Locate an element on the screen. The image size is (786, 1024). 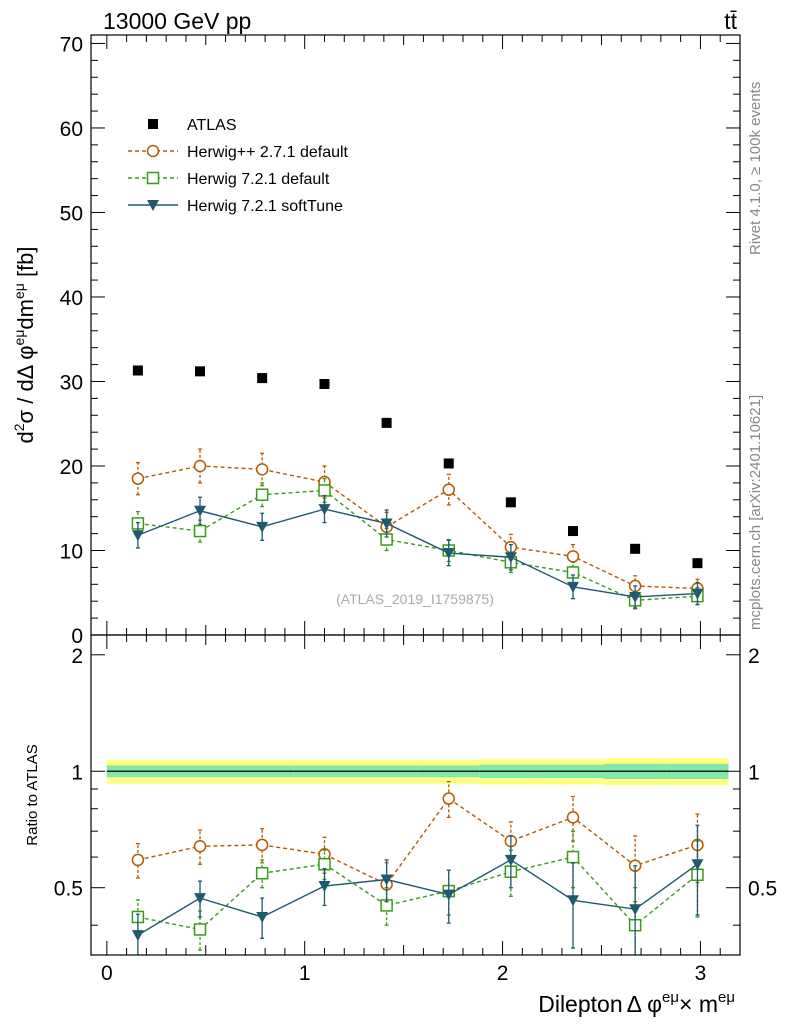
x-axis-label: Dilepton Δ φeμ× meμ is located at coordinates (636, 1003).